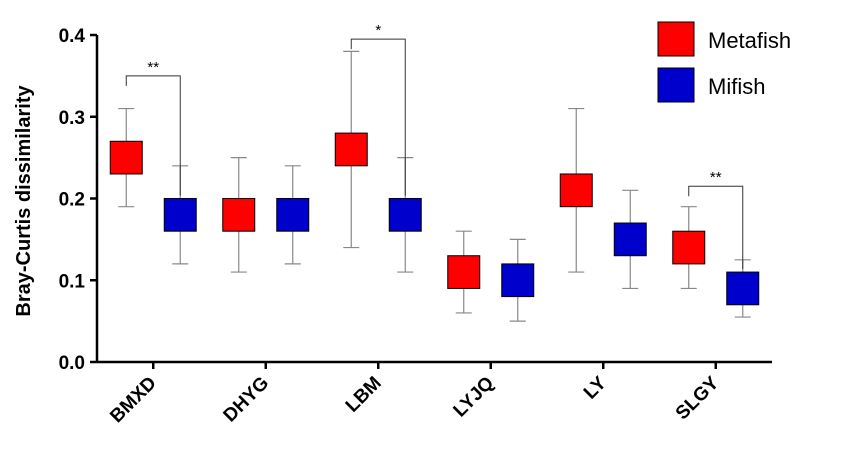 This screenshot has height=472, width=854. I want to click on legend-item-metafish: Metafish, so click(724, 39).